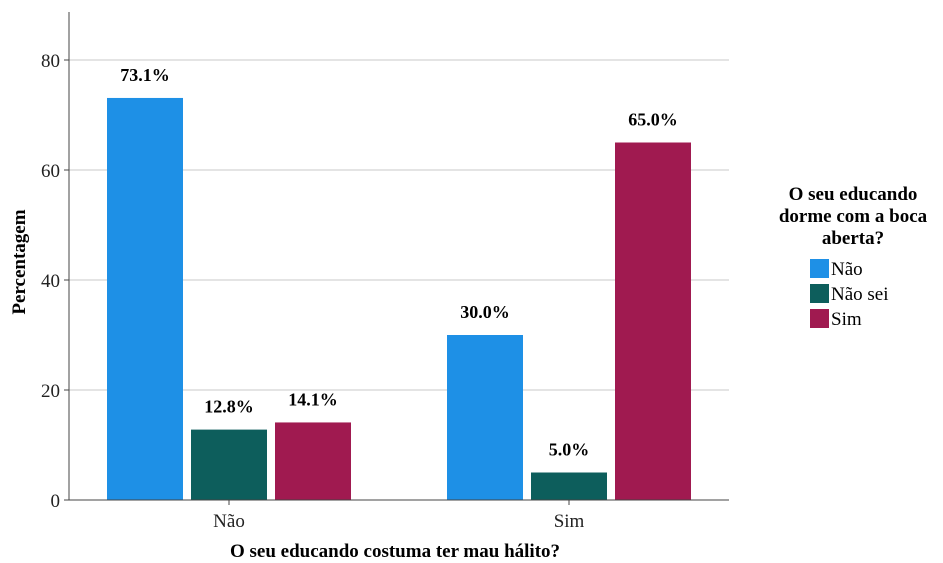 Image resolution: width=943 pixels, height=563 pixels. What do you see at coordinates (50, 281) in the screenshot?
I see `y-tick-label: 40` at bounding box center [50, 281].